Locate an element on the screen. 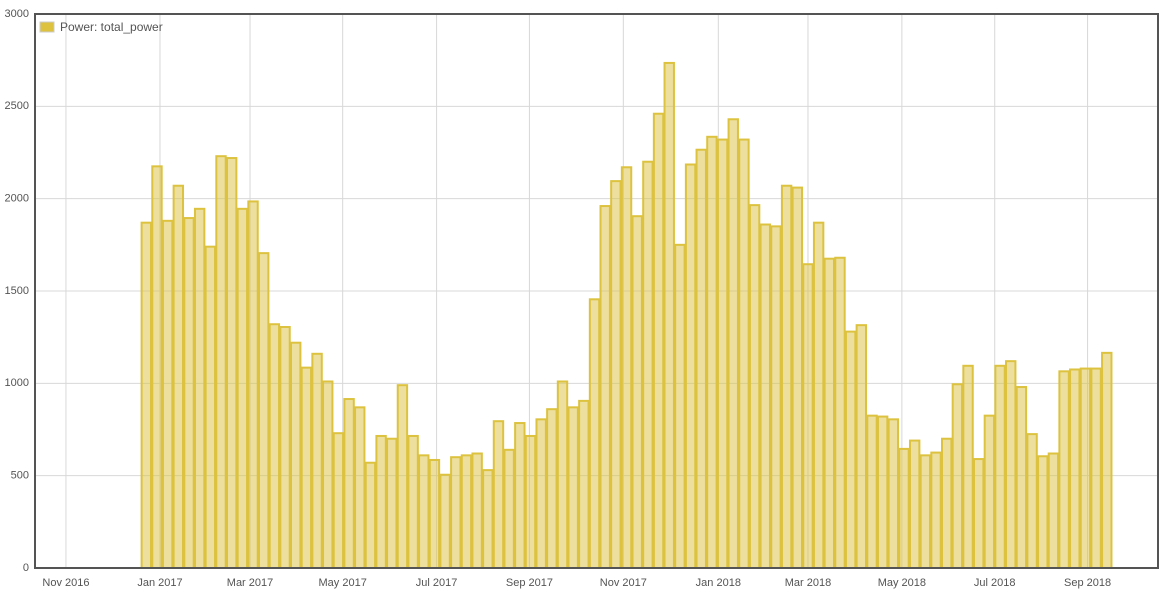  x-tick-label: Nov 2016 is located at coordinates (65, 583).